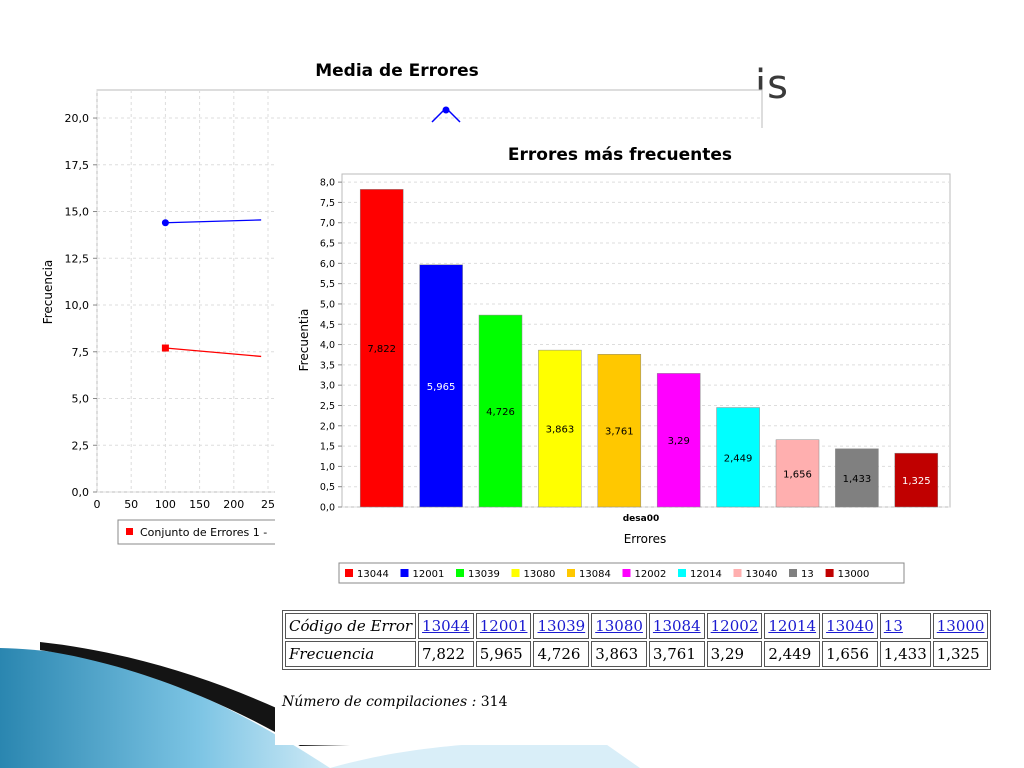 The image size is (1024, 768). I want to click on line-chart-y-tick-label: 15,0, so click(77, 212).